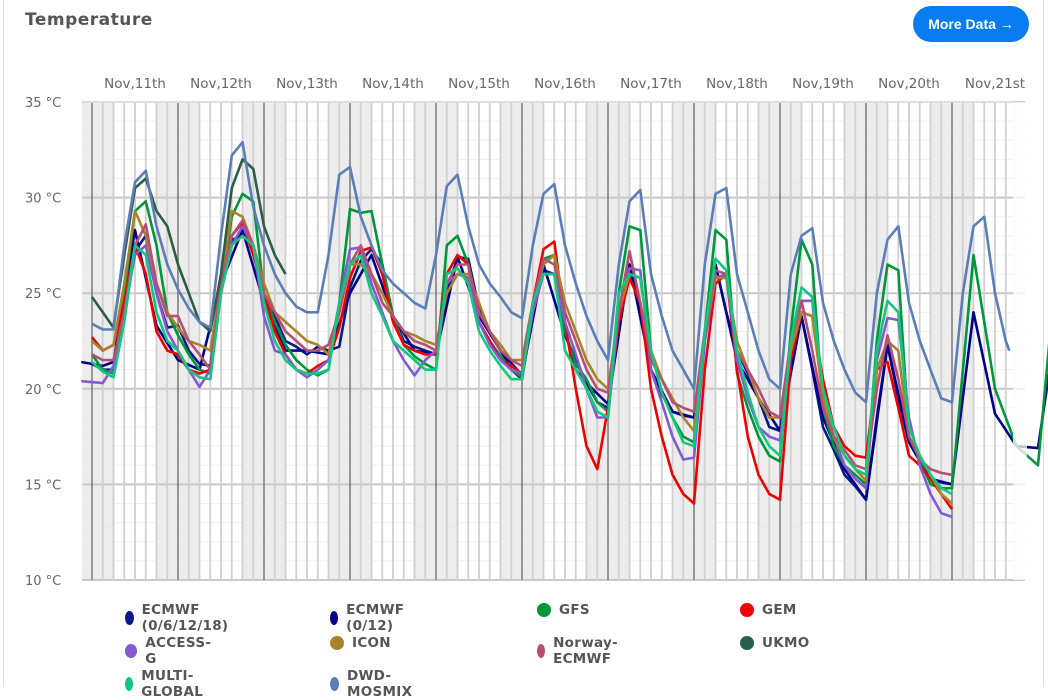 The image size is (1048, 700). I want to click on y-tick-label: 25 °C, so click(43, 294).